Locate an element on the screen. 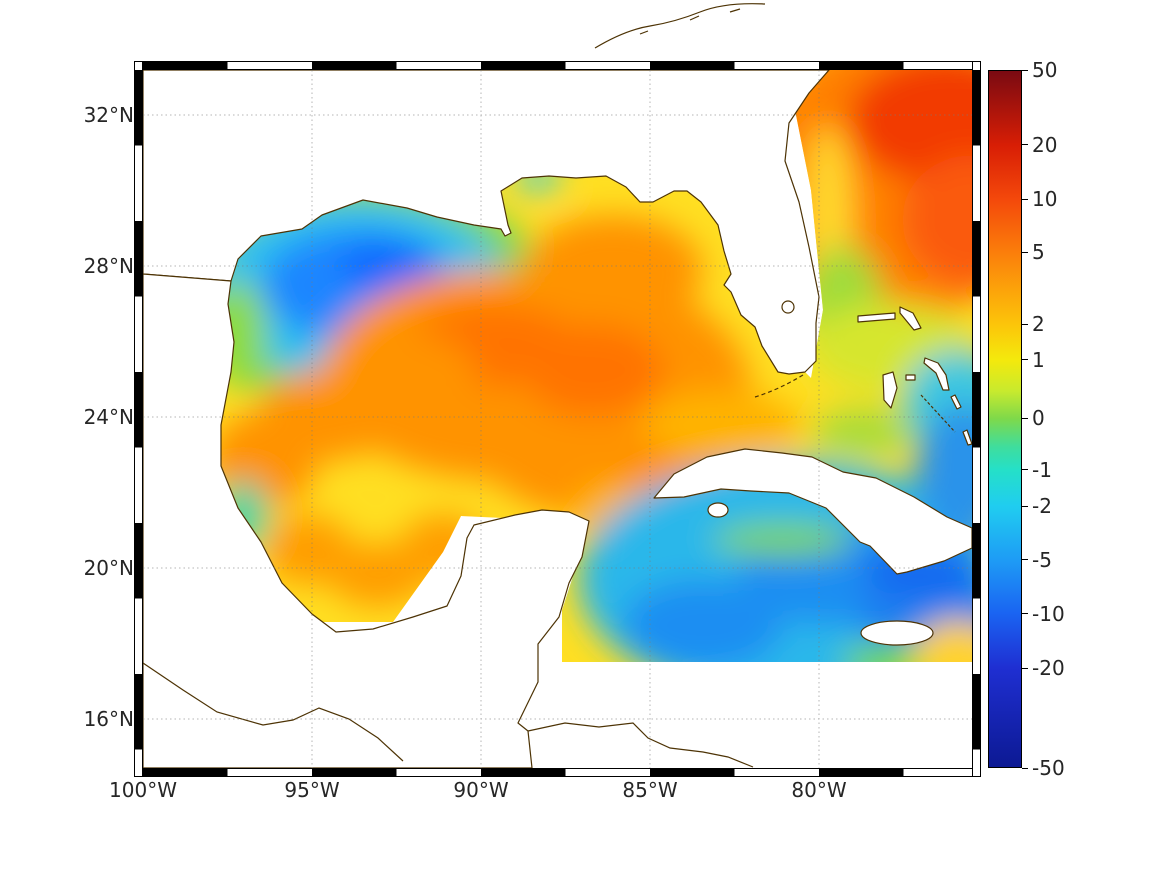 Image resolution: width=1167 pixels, height=875 pixels. lake-okeechobee is located at coordinates (788, 307).